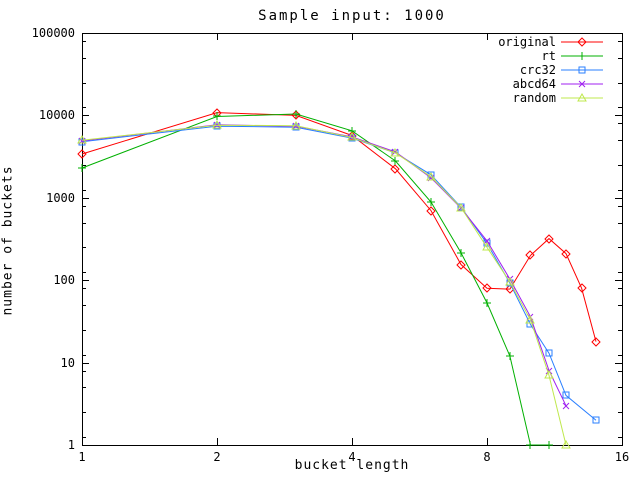  Describe the element at coordinates (68, 363) in the screenshot. I see `y-tick-label: 10` at that location.